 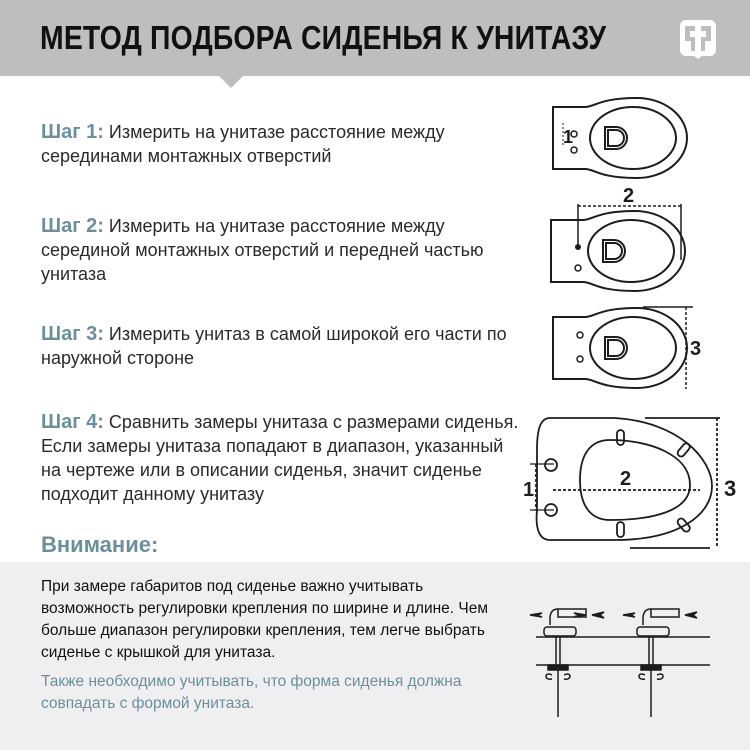 What do you see at coordinates (698, 39) in the screenshot?
I see `brand-logo-icon` at bounding box center [698, 39].